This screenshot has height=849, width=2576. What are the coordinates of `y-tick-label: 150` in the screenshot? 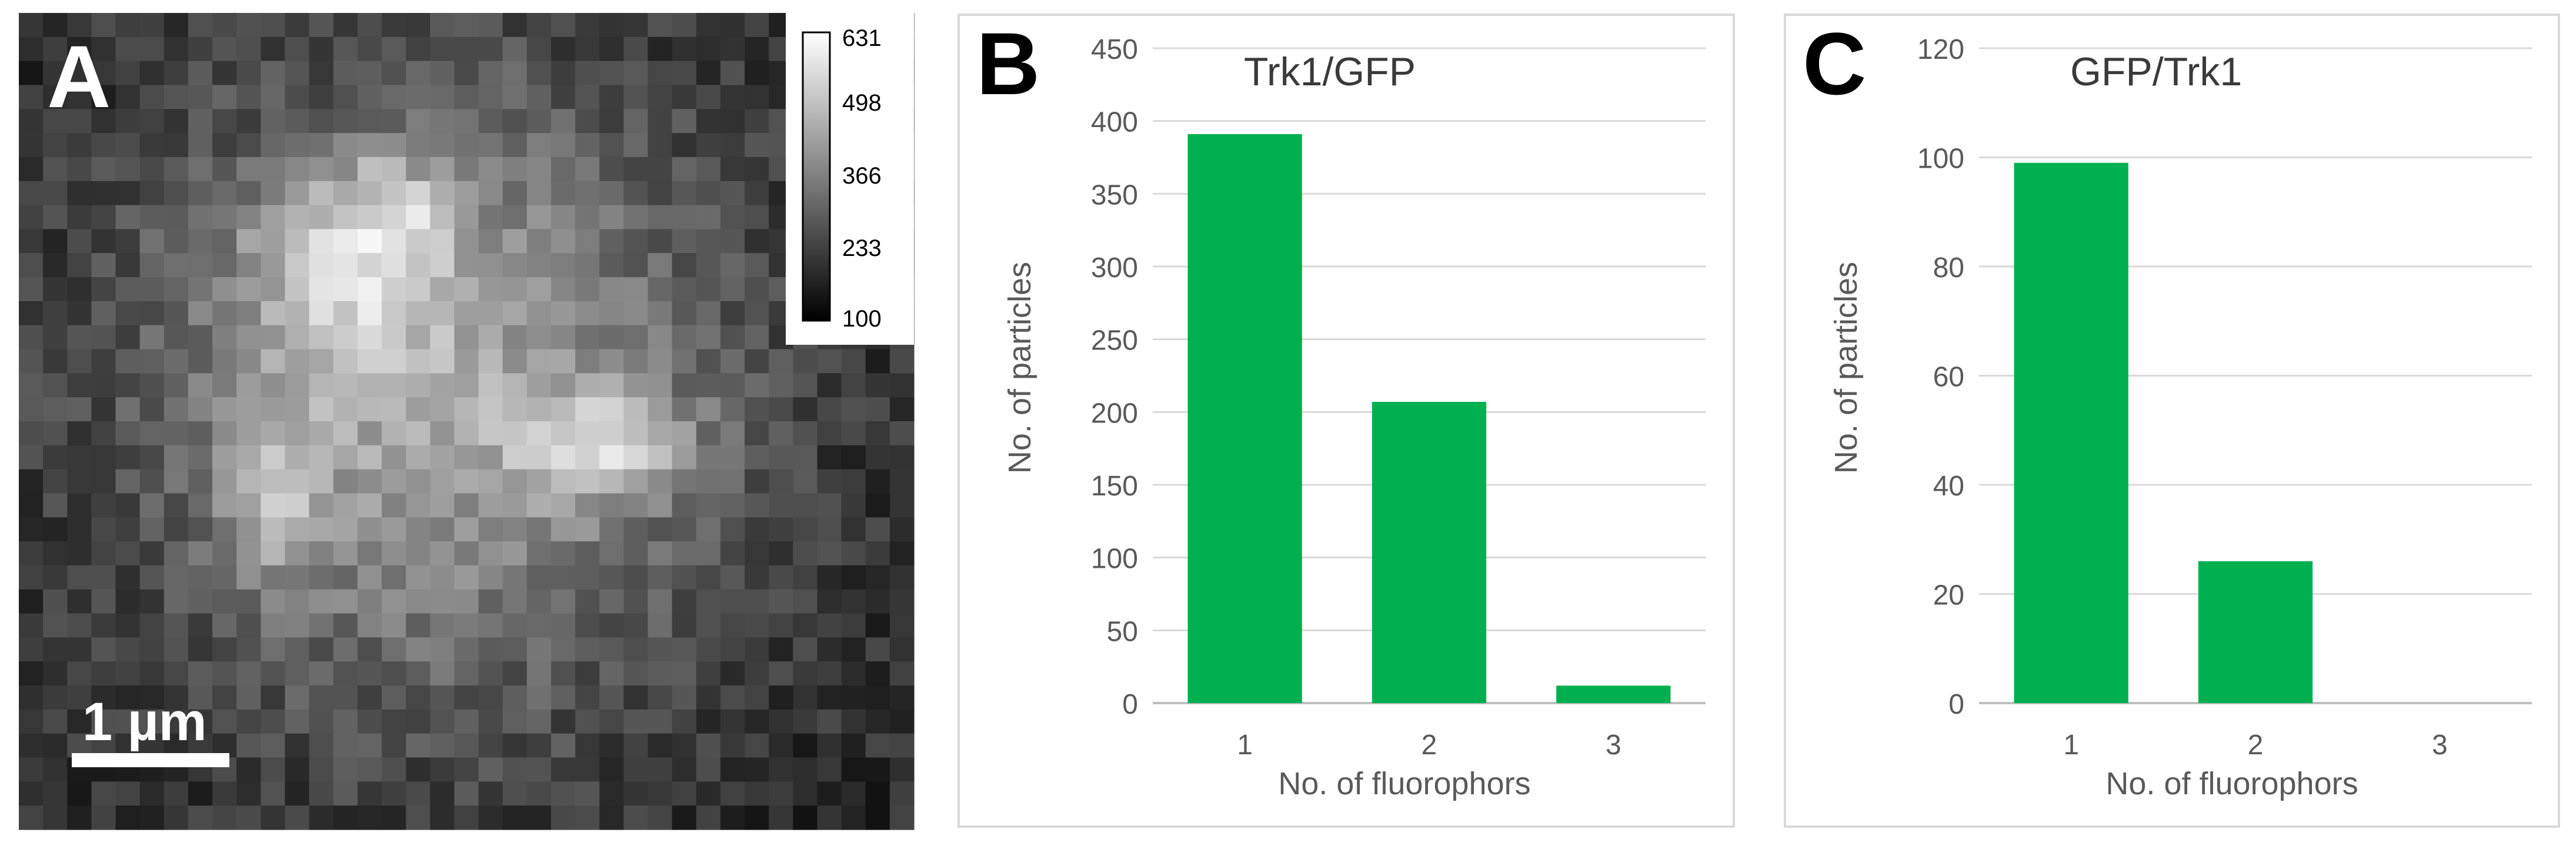 It's located at (1114, 486).